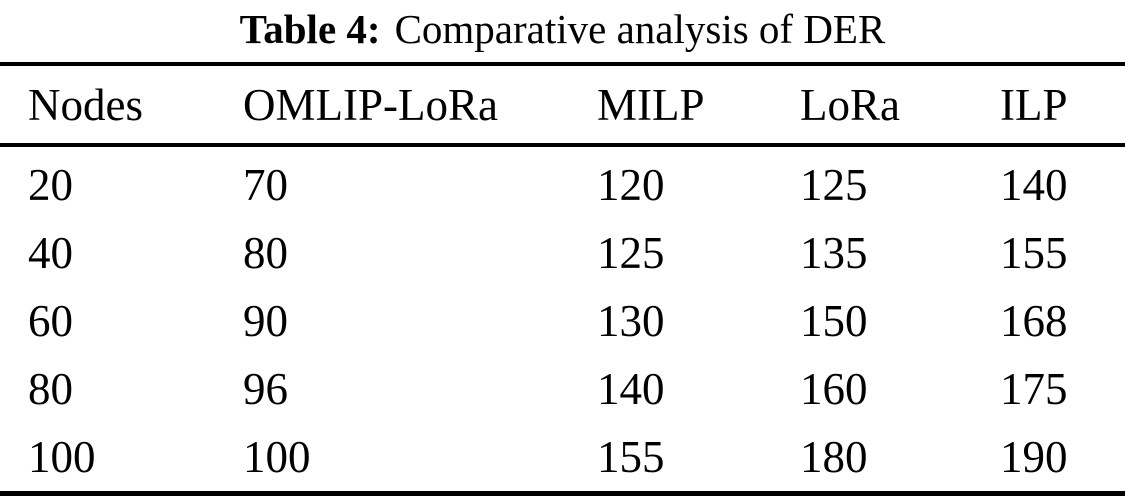 This screenshot has height=498, width=1125. Describe the element at coordinates (834, 389) in the screenshot. I see `table-cell: 160` at that location.